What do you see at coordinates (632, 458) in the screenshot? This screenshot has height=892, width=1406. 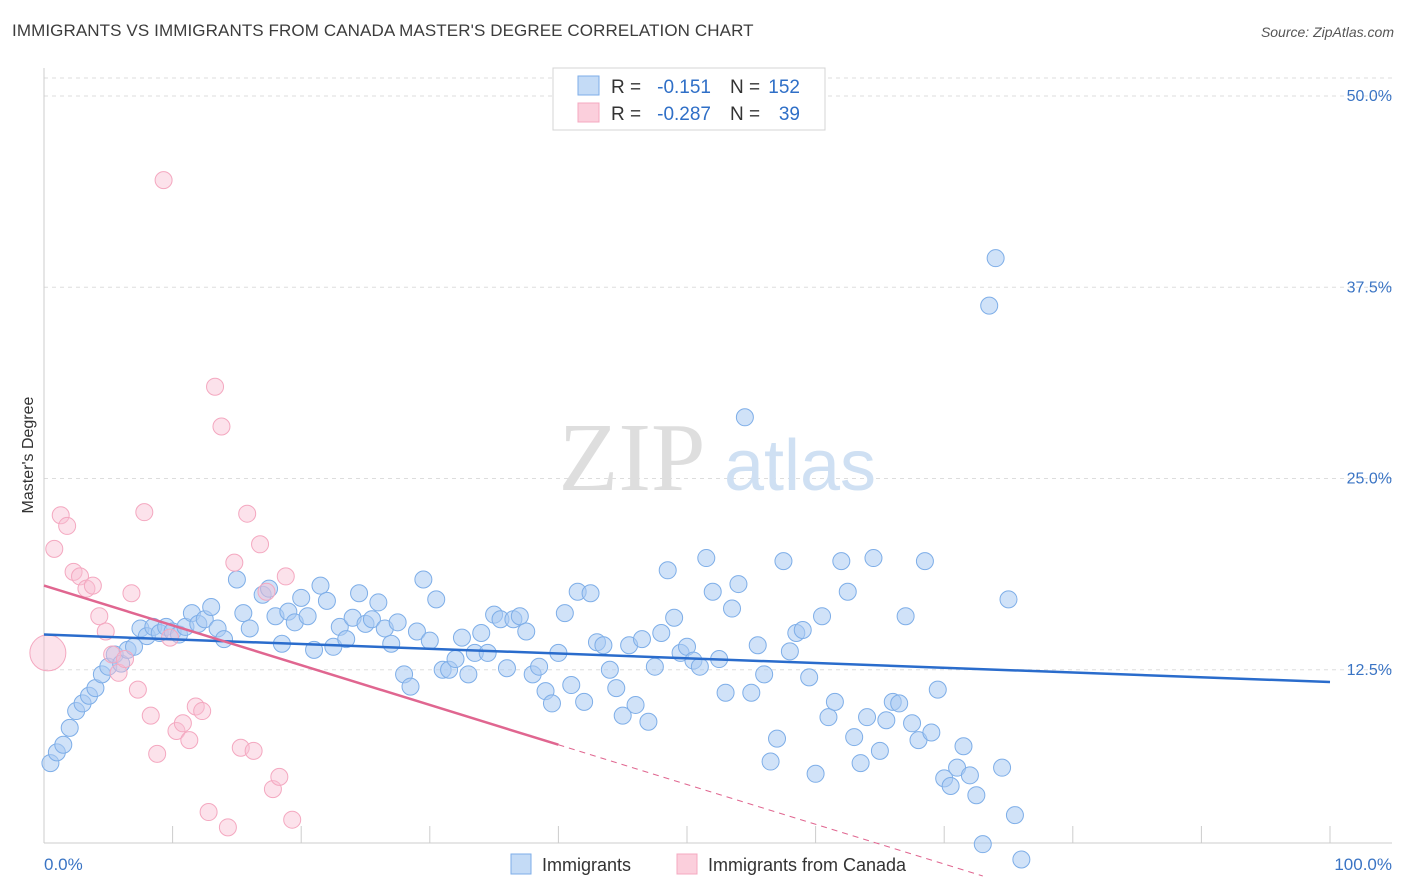 I see `watermark-zip: ZIP` at bounding box center [632, 458].